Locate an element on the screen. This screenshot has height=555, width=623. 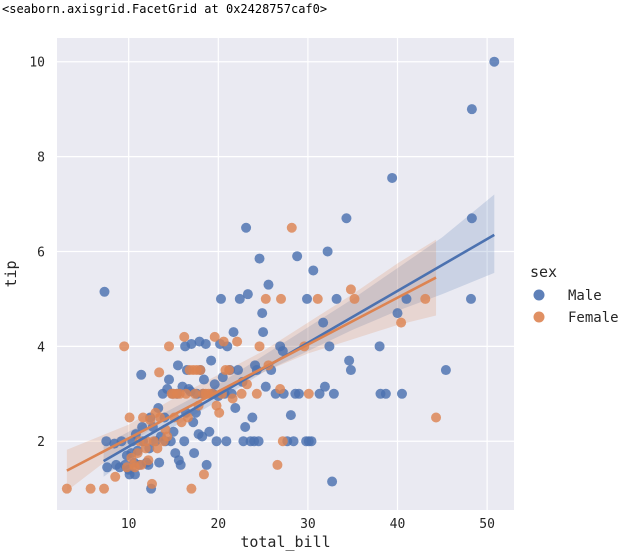
y-tick-label: 10 is located at coordinates (37, 63).